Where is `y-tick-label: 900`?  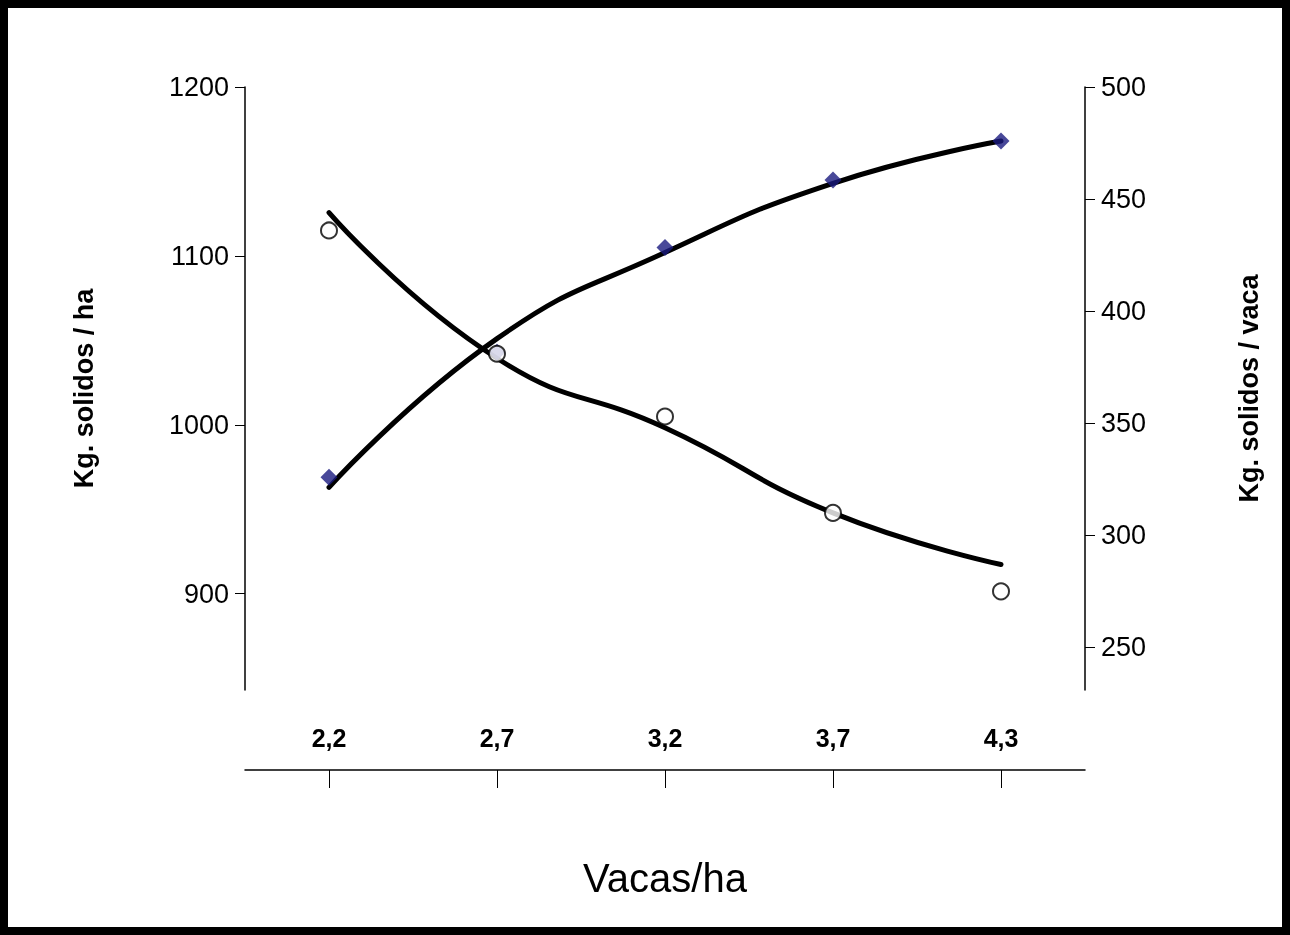
y-tick-label: 900 is located at coordinates (206, 593).